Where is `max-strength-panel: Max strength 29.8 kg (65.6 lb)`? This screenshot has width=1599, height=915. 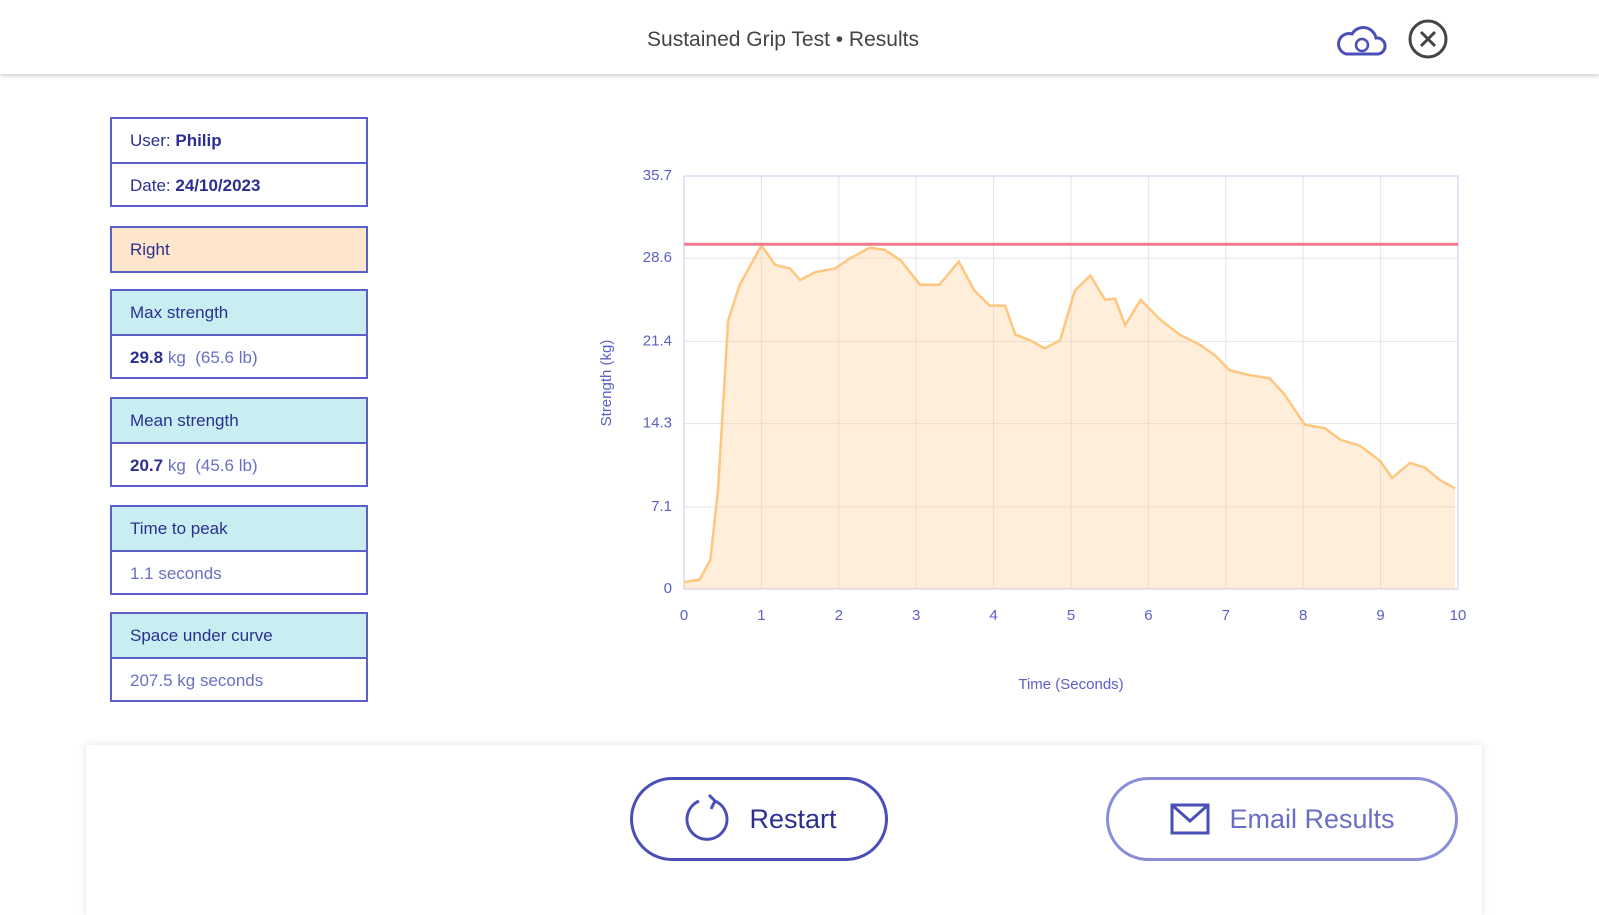
max-strength-panel: Max strength 29.8 kg (65.6 lb) is located at coordinates (239, 334).